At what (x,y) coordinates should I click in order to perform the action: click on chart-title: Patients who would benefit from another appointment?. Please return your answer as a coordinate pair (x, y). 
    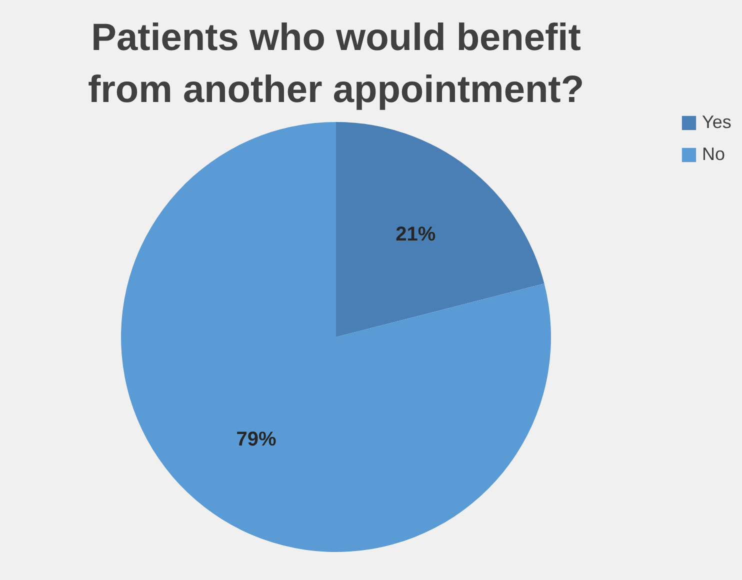
    Looking at the image, I should click on (336, 64).